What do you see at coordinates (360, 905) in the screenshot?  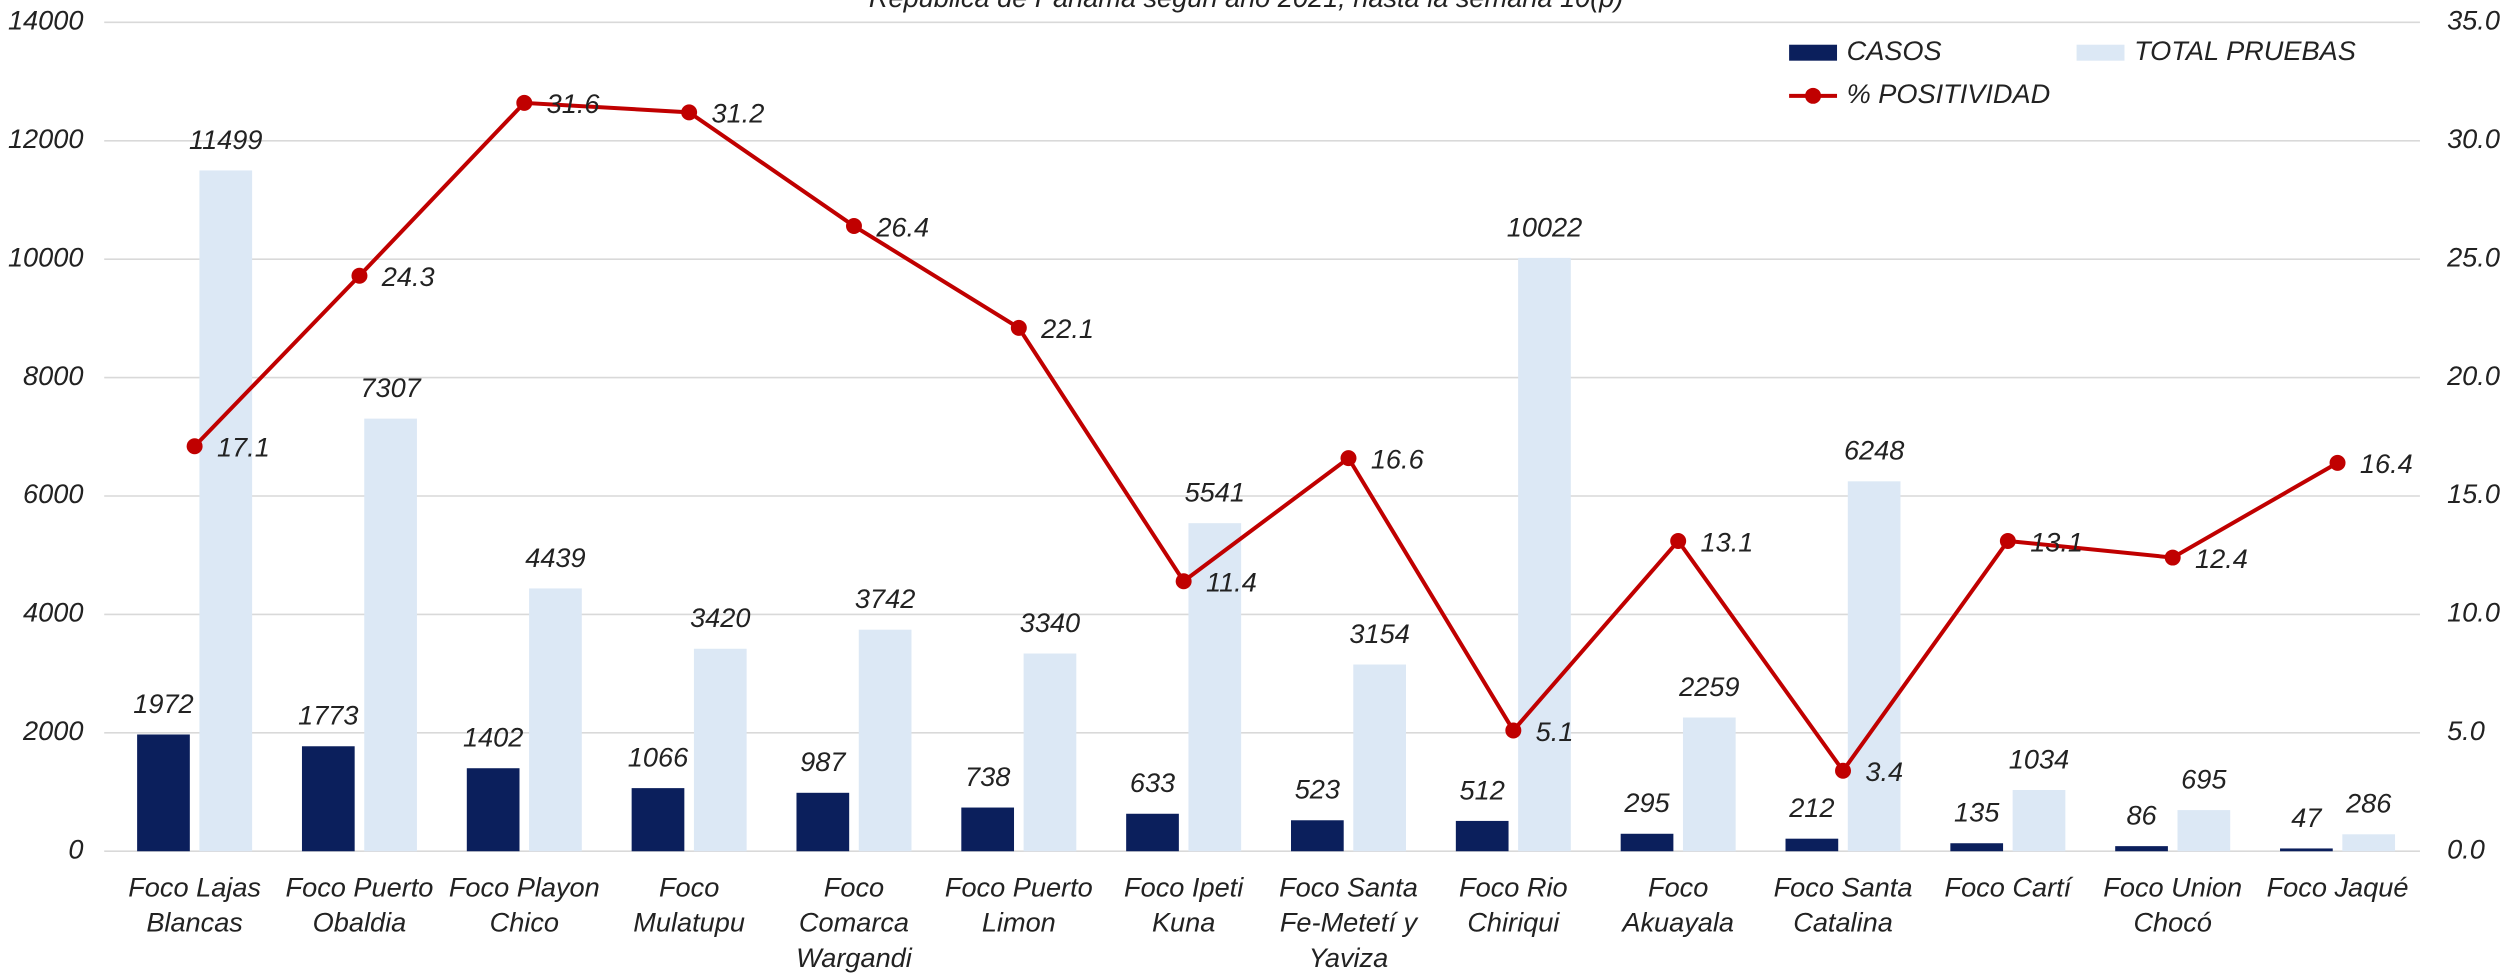 I see `x-tick-label: Foco Puerto Obaldia` at bounding box center [360, 905].